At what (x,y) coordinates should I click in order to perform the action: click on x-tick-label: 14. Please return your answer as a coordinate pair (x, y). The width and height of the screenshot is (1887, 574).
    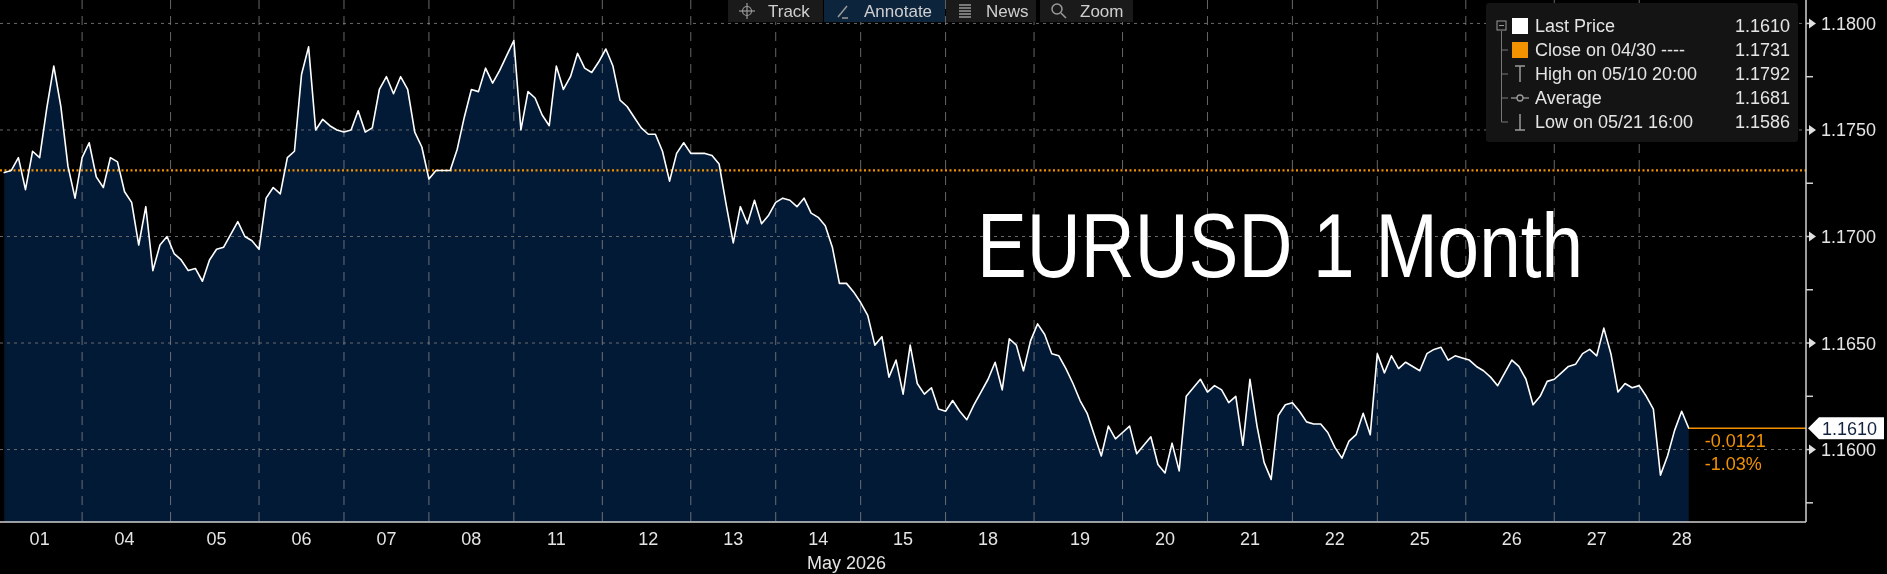
    Looking at the image, I should click on (818, 539).